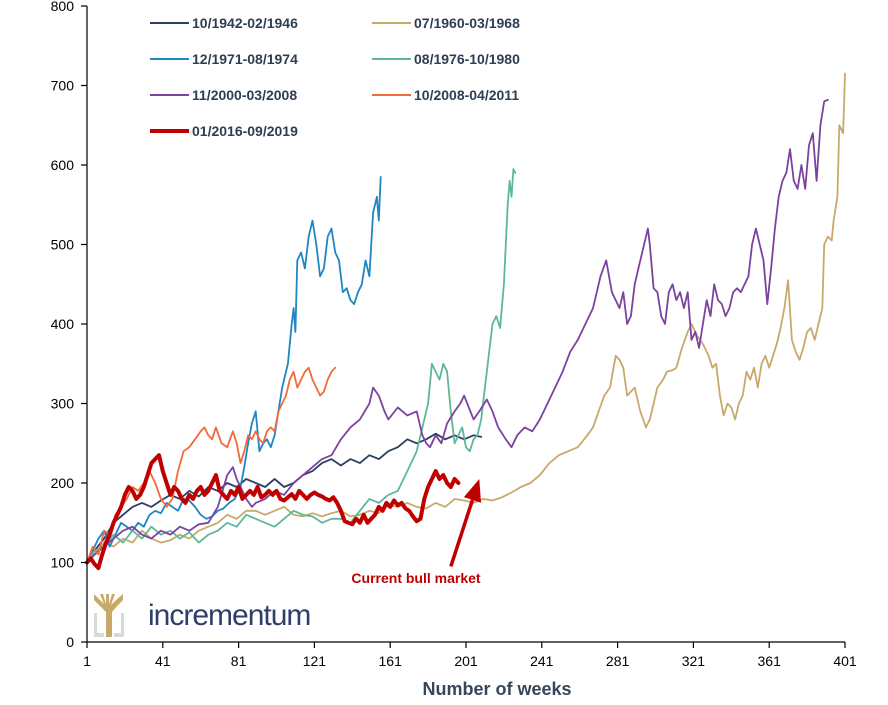  Describe the element at coordinates (244, 95) in the screenshot. I see `legend-label: 11/2000-03/2008` at that location.